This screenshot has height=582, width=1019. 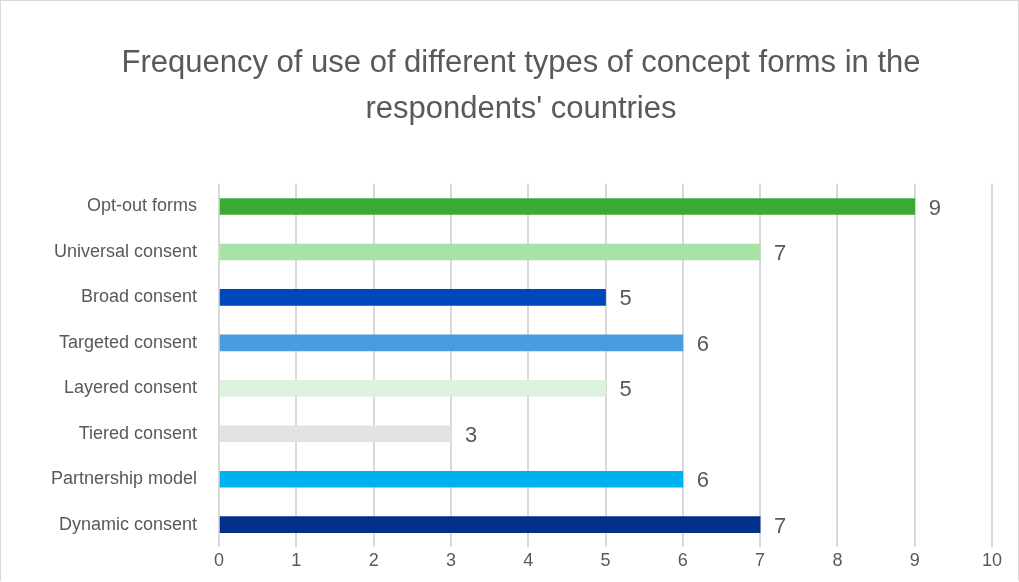 I want to click on y-tick-label: Dynamic consent, so click(x=128, y=523).